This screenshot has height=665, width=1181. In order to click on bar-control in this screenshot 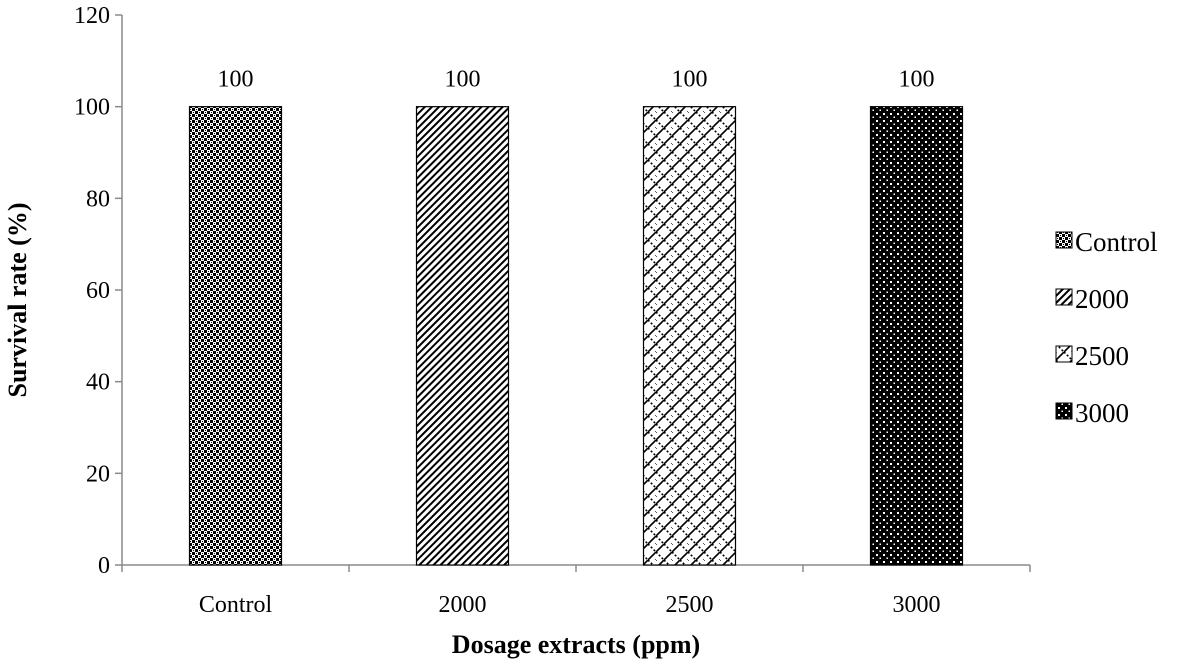, I will do `click(235, 336)`.